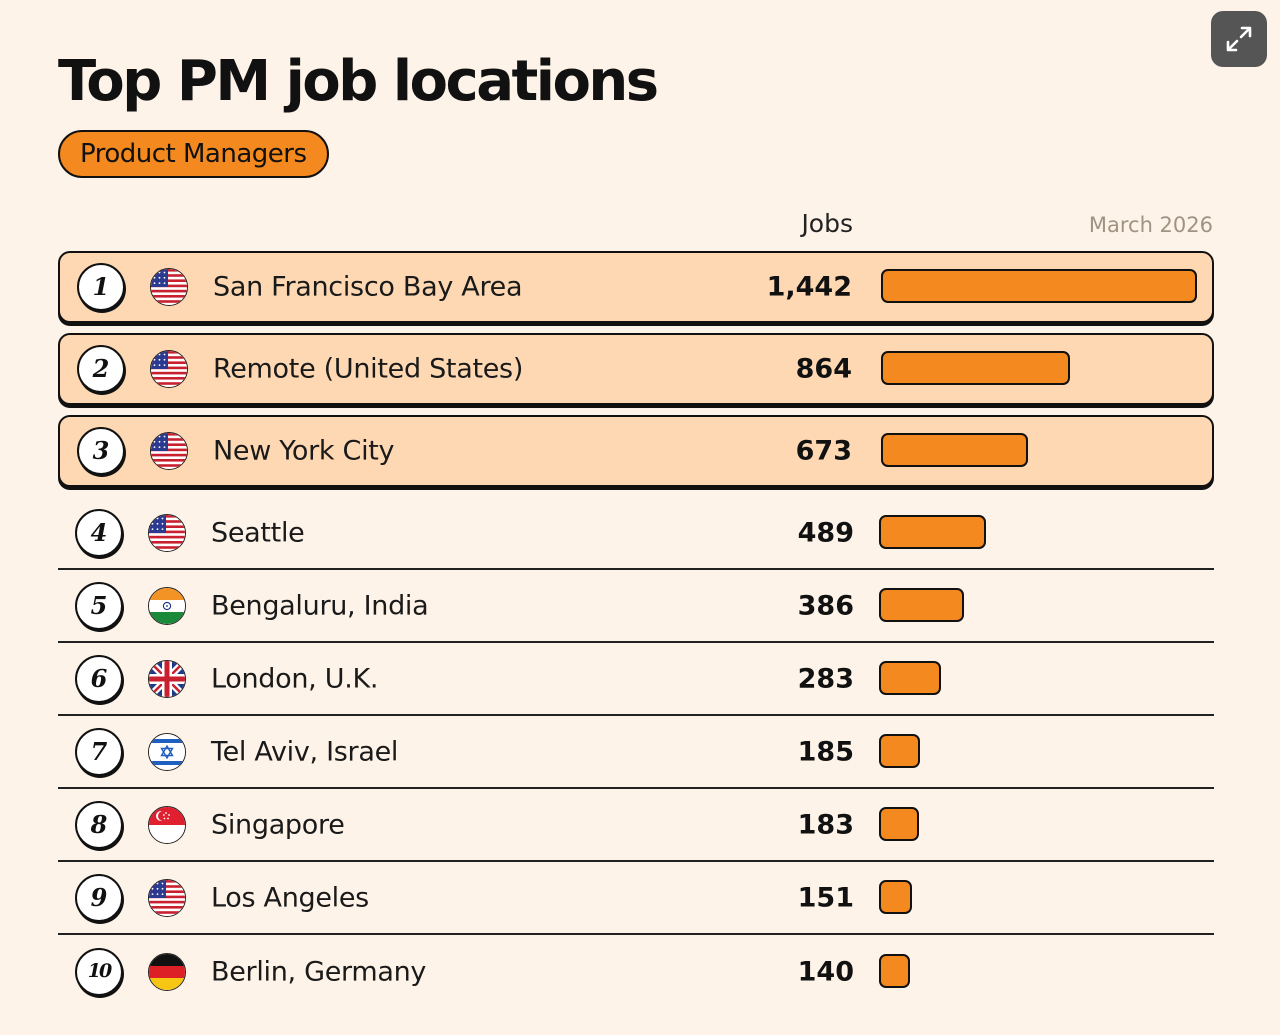 This screenshot has height=1035, width=1280. Describe the element at coordinates (101, 287) in the screenshot. I see `rank-badge: 1` at that location.